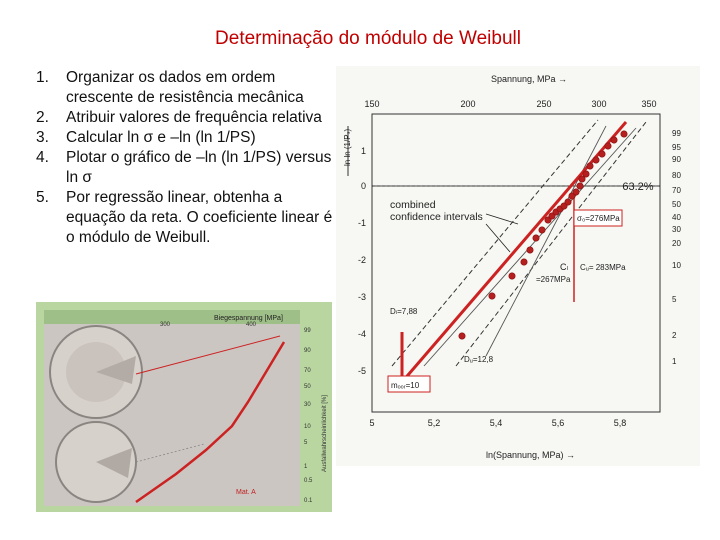  What do you see at coordinates (676, 204) in the screenshot?
I see `right-tick: 50` at bounding box center [676, 204].